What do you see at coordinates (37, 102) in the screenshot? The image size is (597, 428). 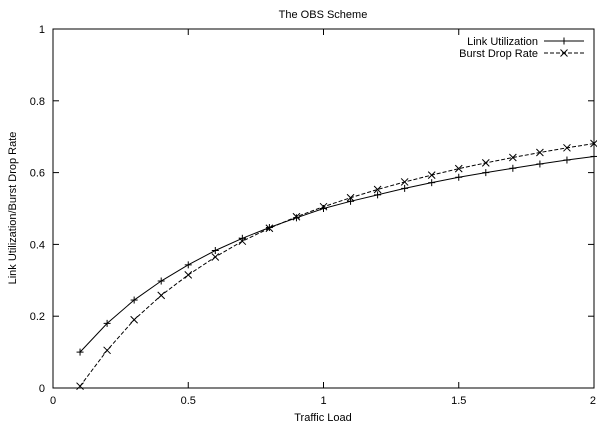 I see `y-tick-label: 0.8` at bounding box center [37, 102].